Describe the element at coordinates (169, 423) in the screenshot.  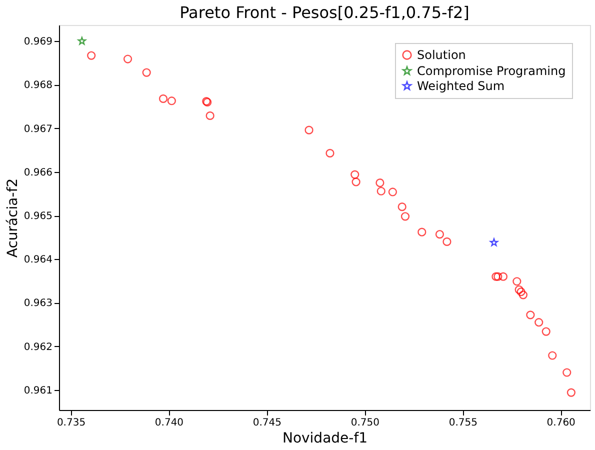
I see `x-tick-label: 0.740` at that location.